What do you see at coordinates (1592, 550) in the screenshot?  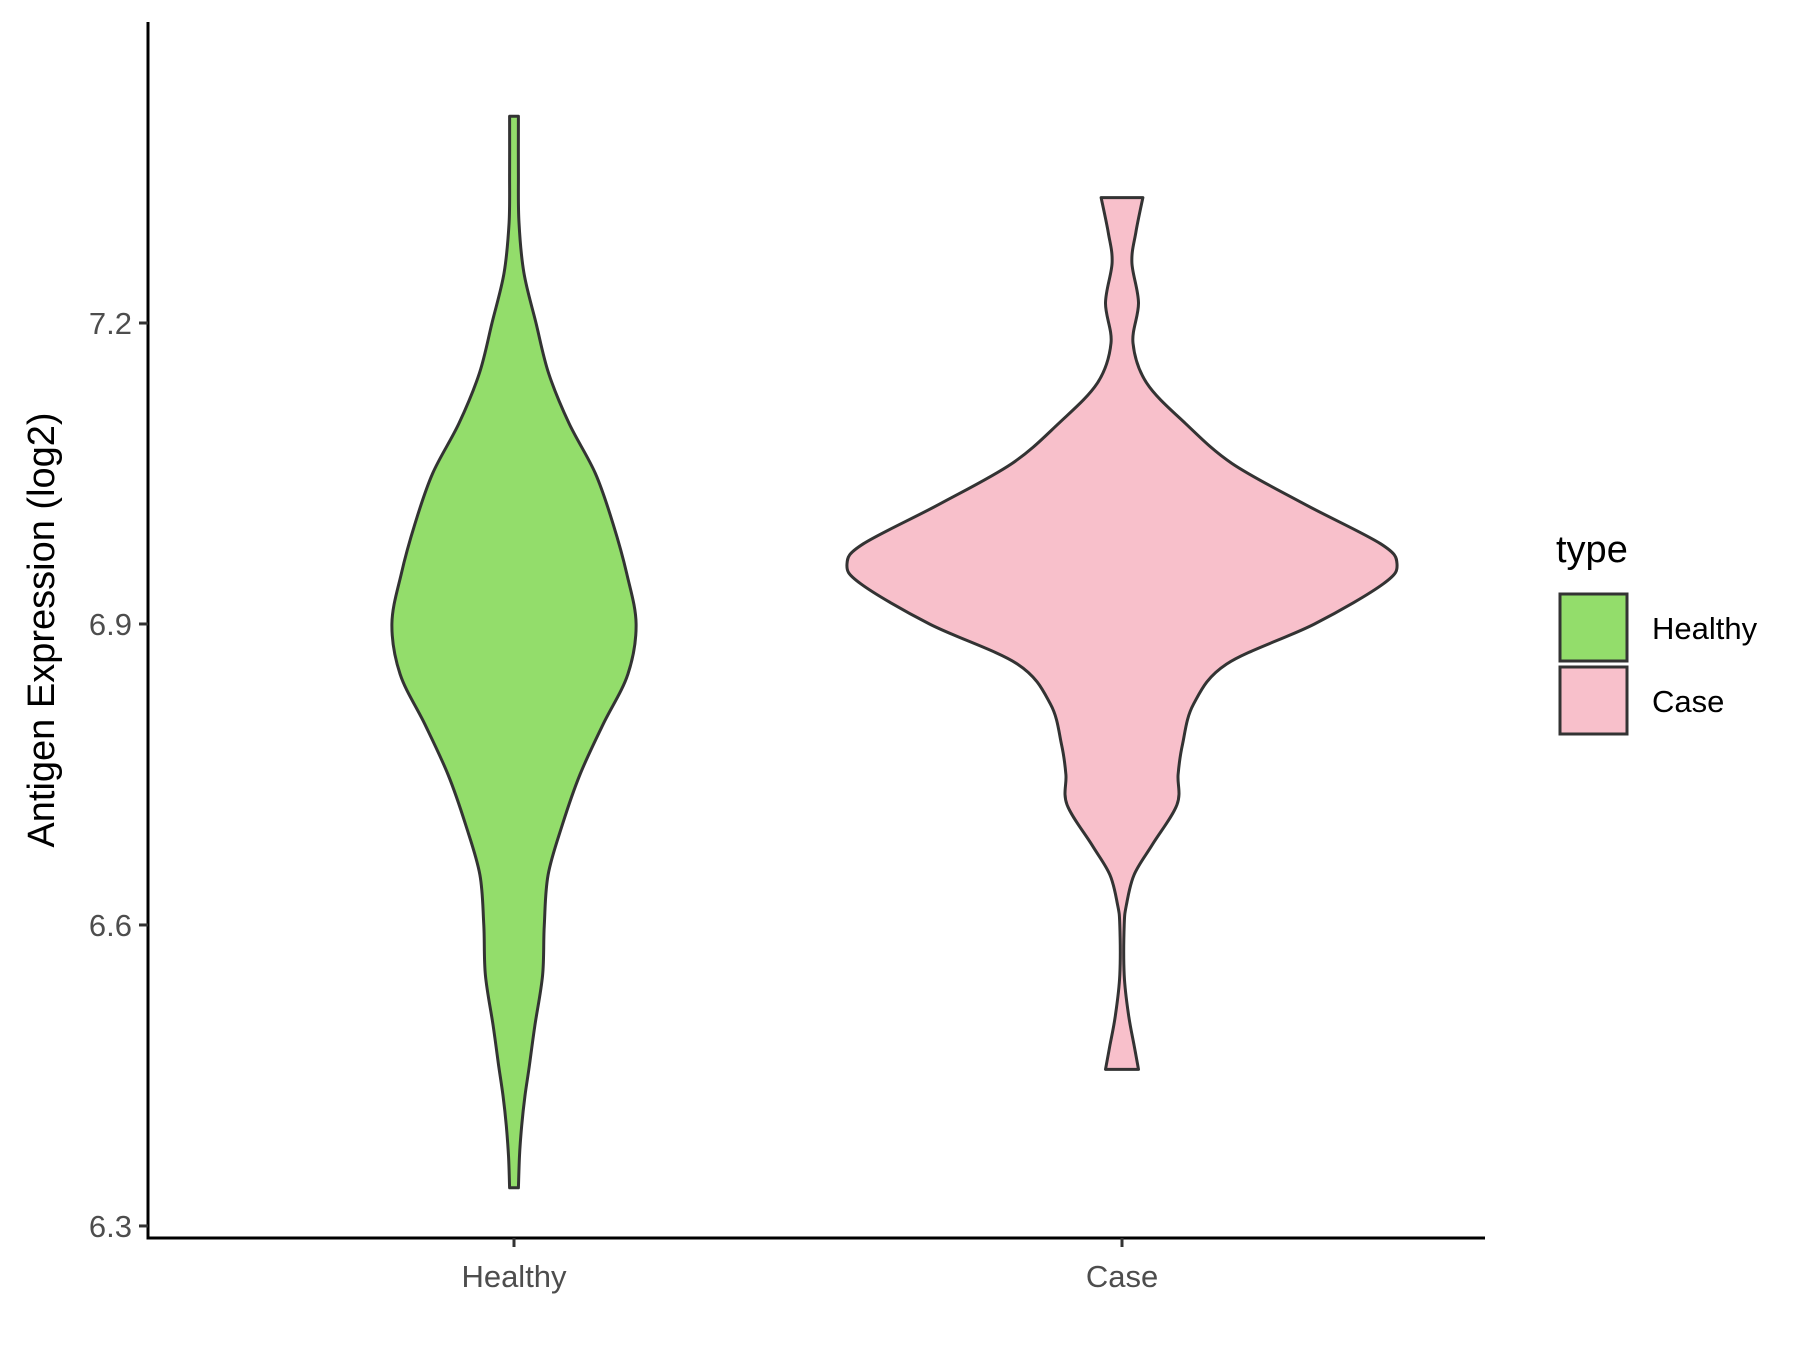 I see `legend-title: type` at bounding box center [1592, 550].